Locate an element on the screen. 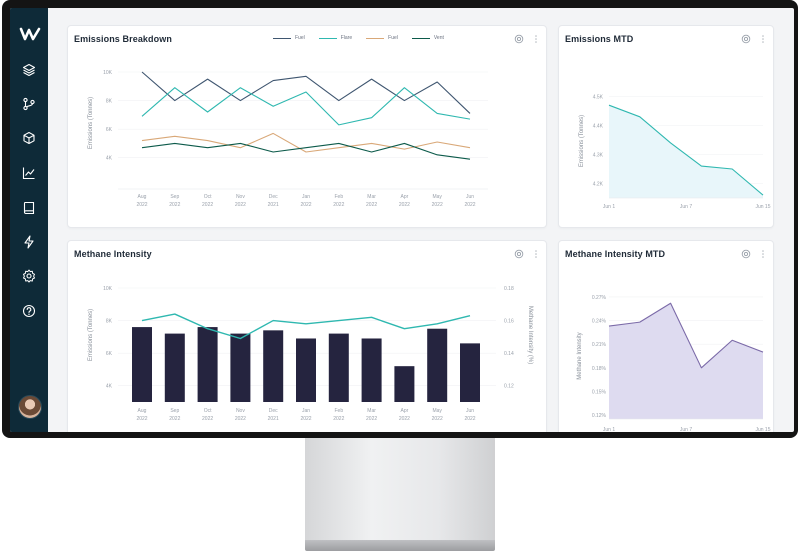 The height and width of the screenshot is (552, 800). bolt-icon is located at coordinates (29, 242).